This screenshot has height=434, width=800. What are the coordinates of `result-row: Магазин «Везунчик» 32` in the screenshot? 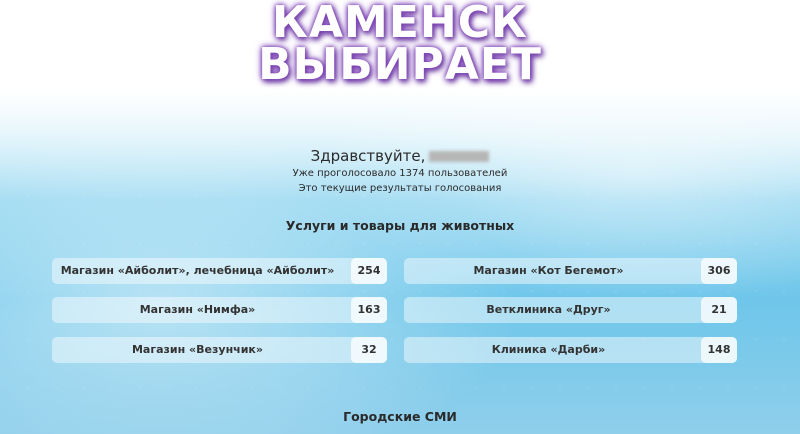 It's located at (219, 350).